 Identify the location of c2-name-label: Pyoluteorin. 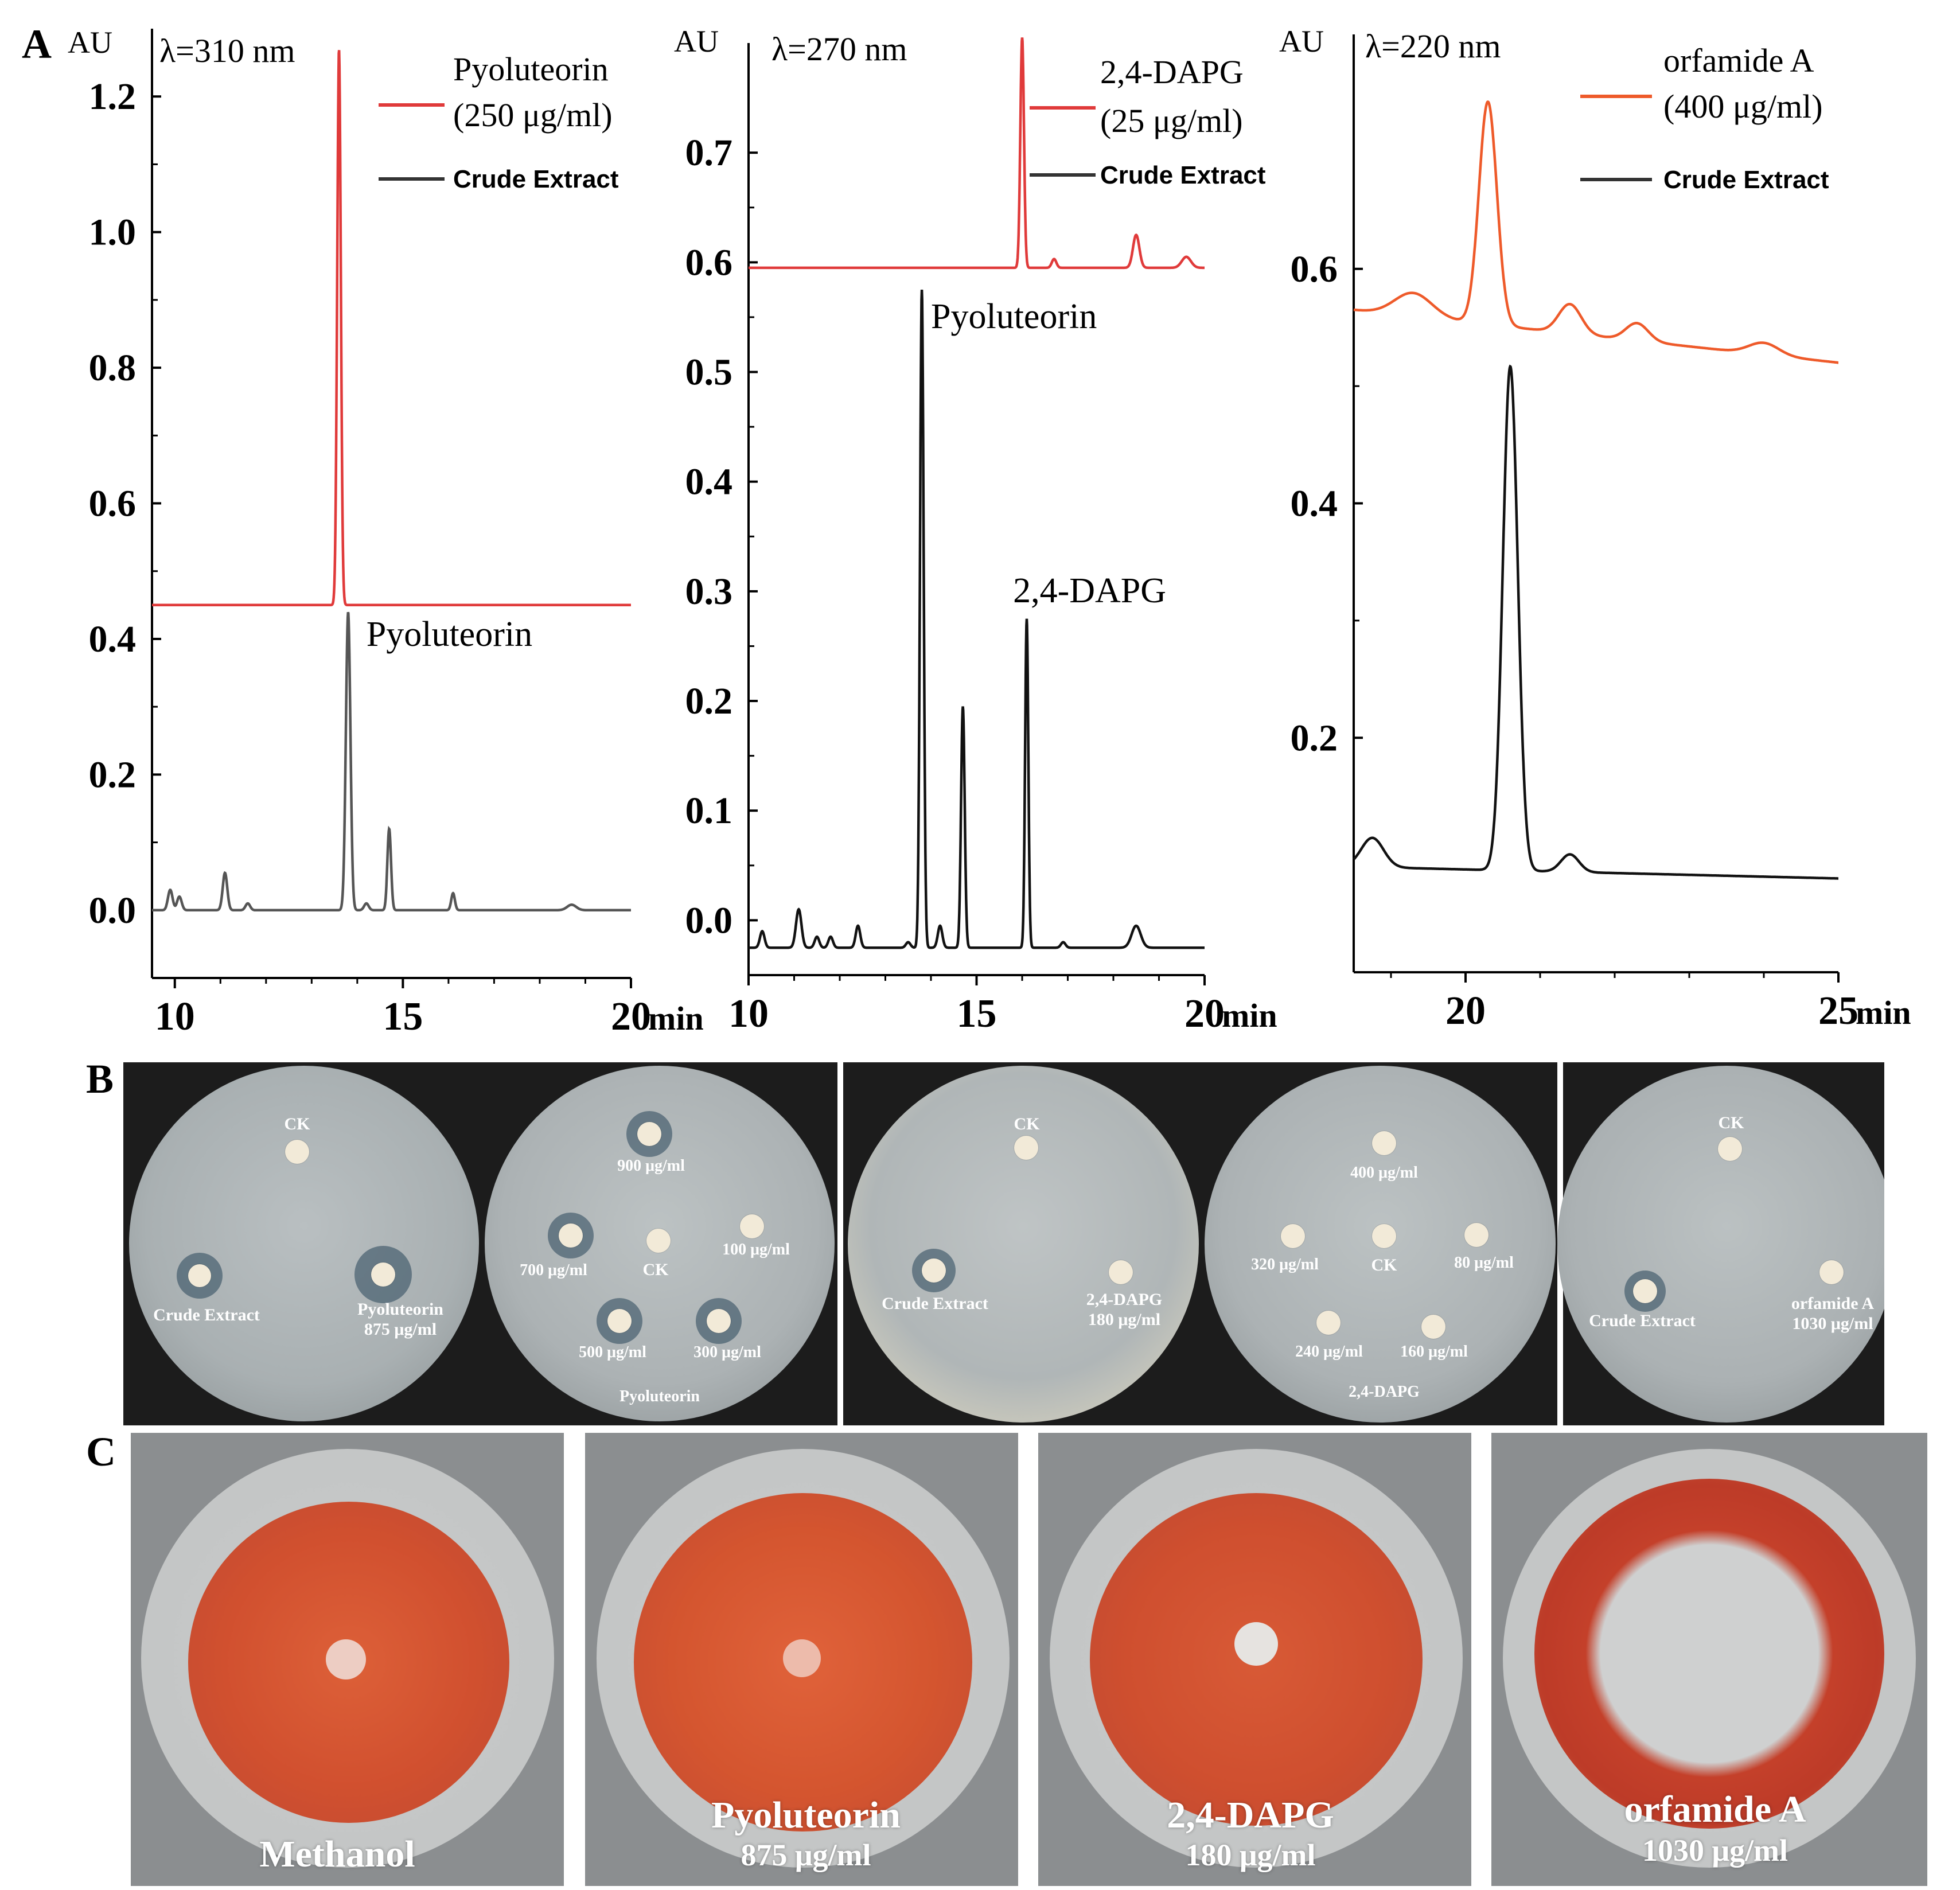
(806, 1815).